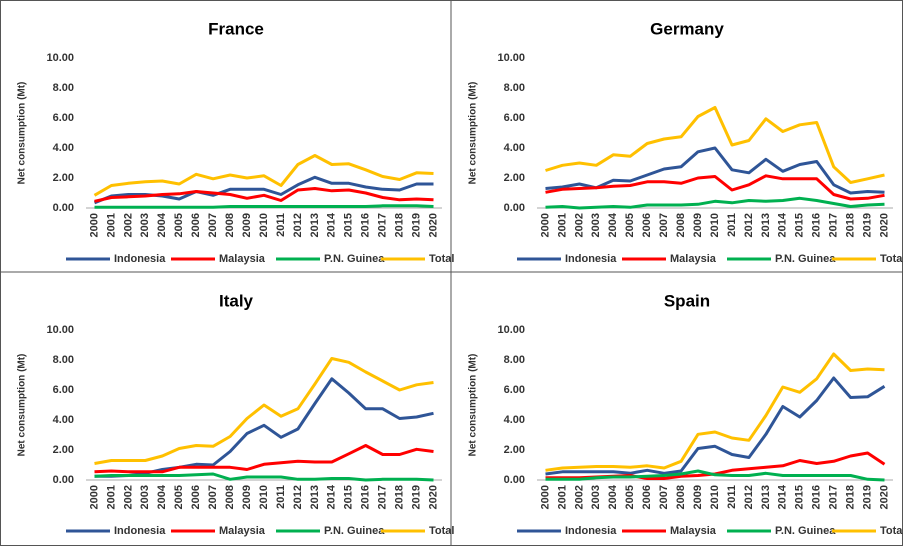  I want to click on chart-title: Spain, so click(687, 300).